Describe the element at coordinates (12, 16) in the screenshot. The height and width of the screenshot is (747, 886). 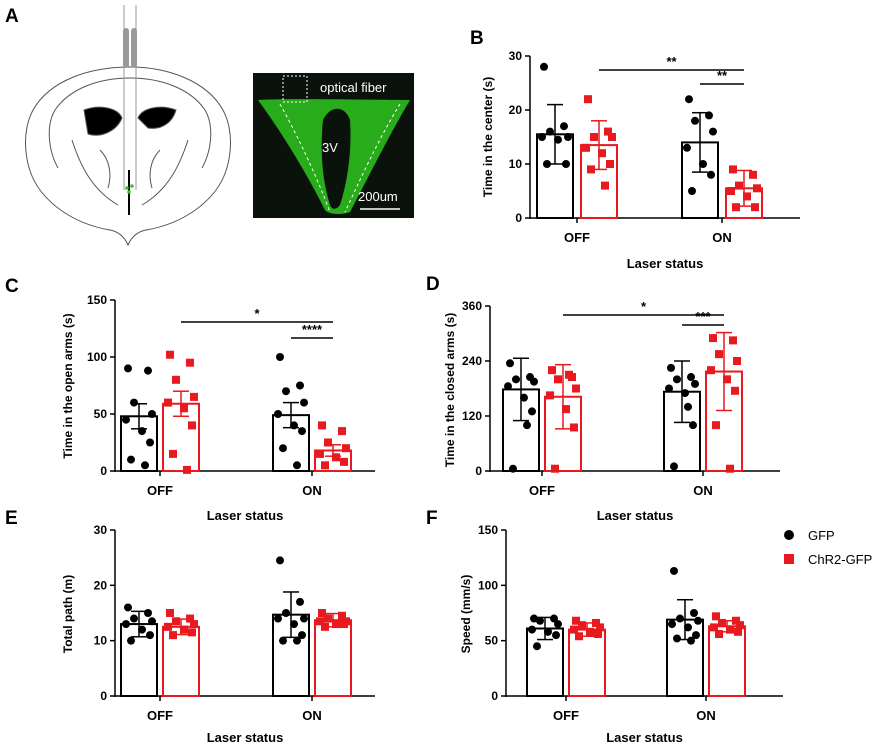
I see `panel-letter-a: A` at that location.